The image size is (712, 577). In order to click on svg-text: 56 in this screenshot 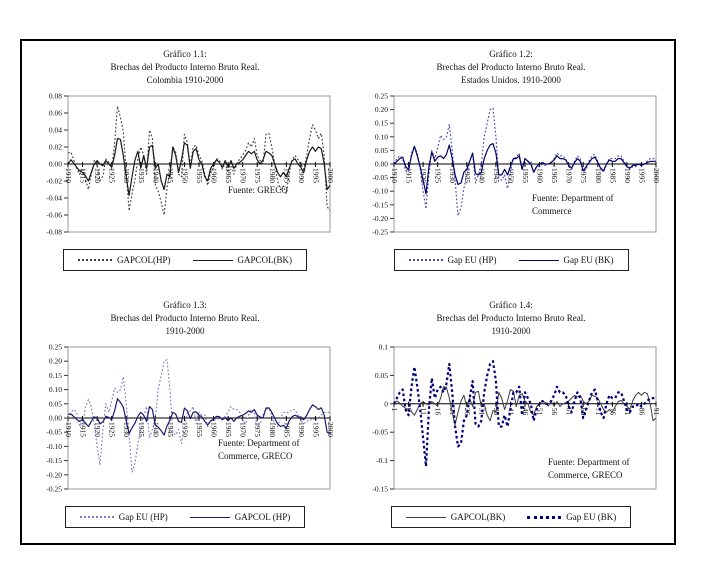, I will do `click(554, 412)`.